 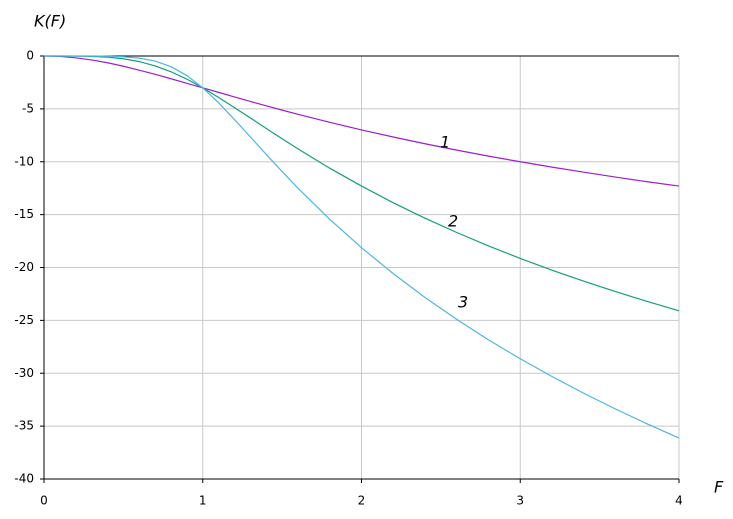 What do you see at coordinates (679, 501) in the screenshot?
I see `x-tick-label: 4` at bounding box center [679, 501].